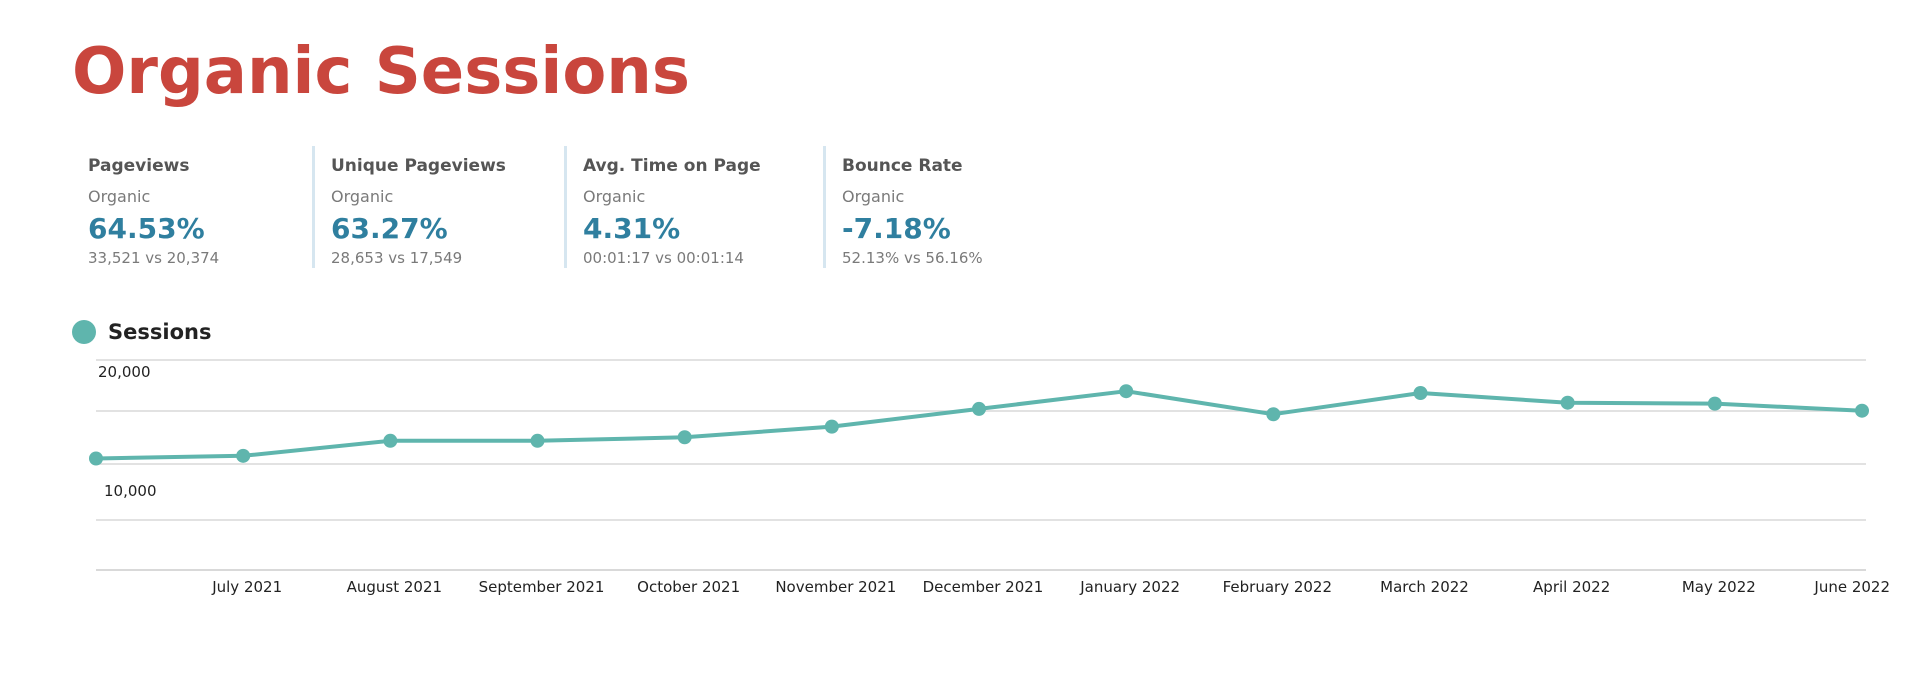 This screenshot has height=676, width=1926. Describe the element at coordinates (1424, 587) in the screenshot. I see `x-tick-label: March 2022` at that location.